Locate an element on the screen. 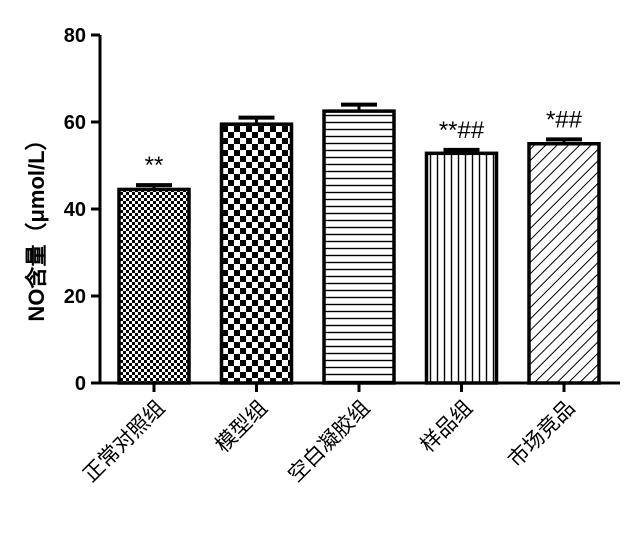 The width and height of the screenshot is (640, 538). y-tick-label-4: 80 is located at coordinates (75, 36).